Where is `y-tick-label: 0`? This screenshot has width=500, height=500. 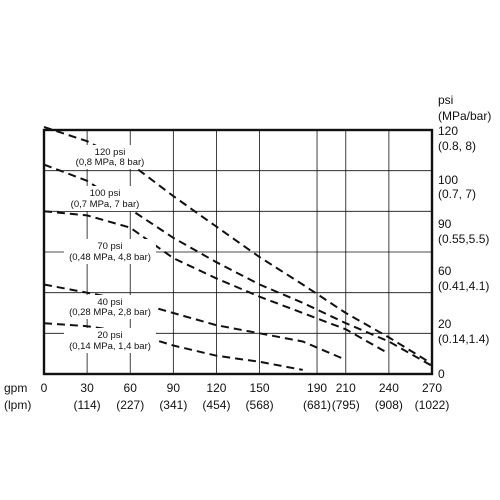
y-tick-label: 0 is located at coordinates (441, 374).